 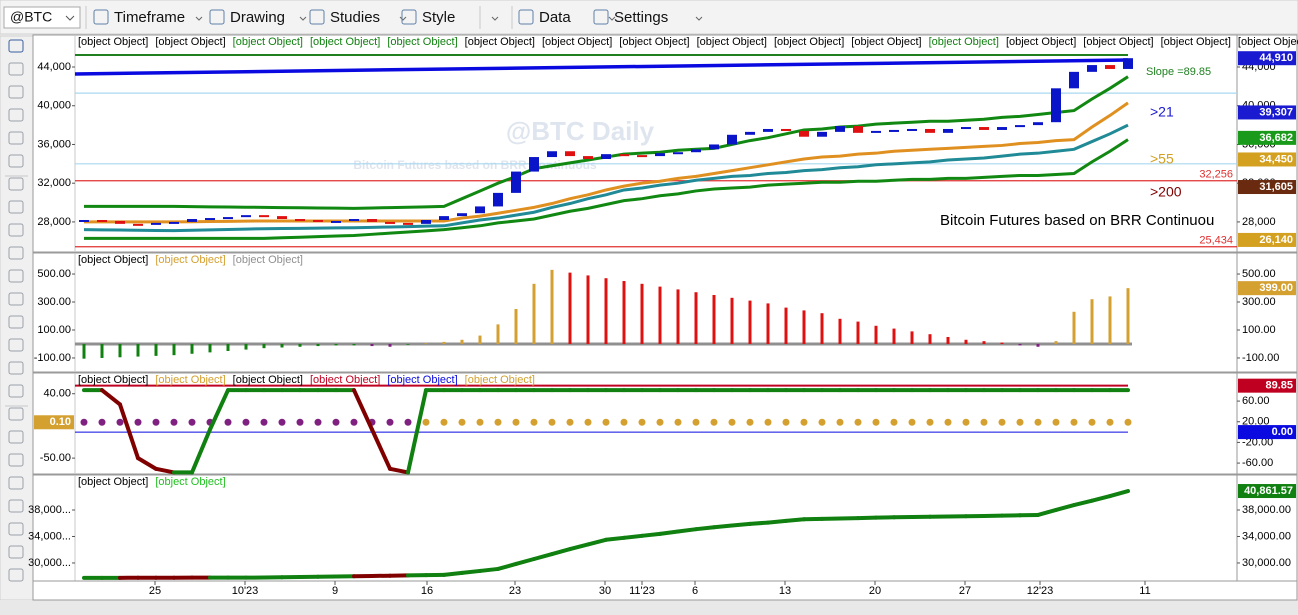 I want to click on x-tick-label: 30, so click(x=605, y=591).